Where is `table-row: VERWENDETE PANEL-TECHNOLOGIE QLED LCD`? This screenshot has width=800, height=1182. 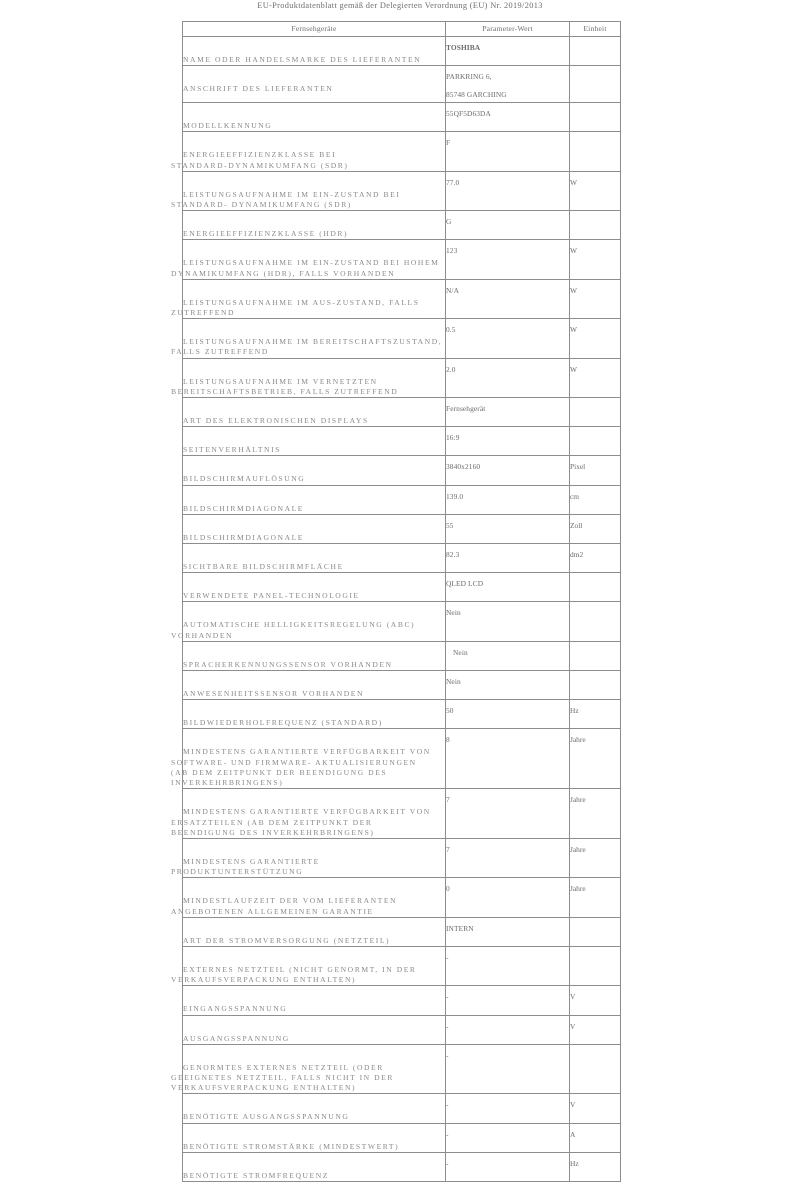 table-row: VERWENDETE PANEL-TECHNOLOGIE QLED LCD is located at coordinates (401, 587).